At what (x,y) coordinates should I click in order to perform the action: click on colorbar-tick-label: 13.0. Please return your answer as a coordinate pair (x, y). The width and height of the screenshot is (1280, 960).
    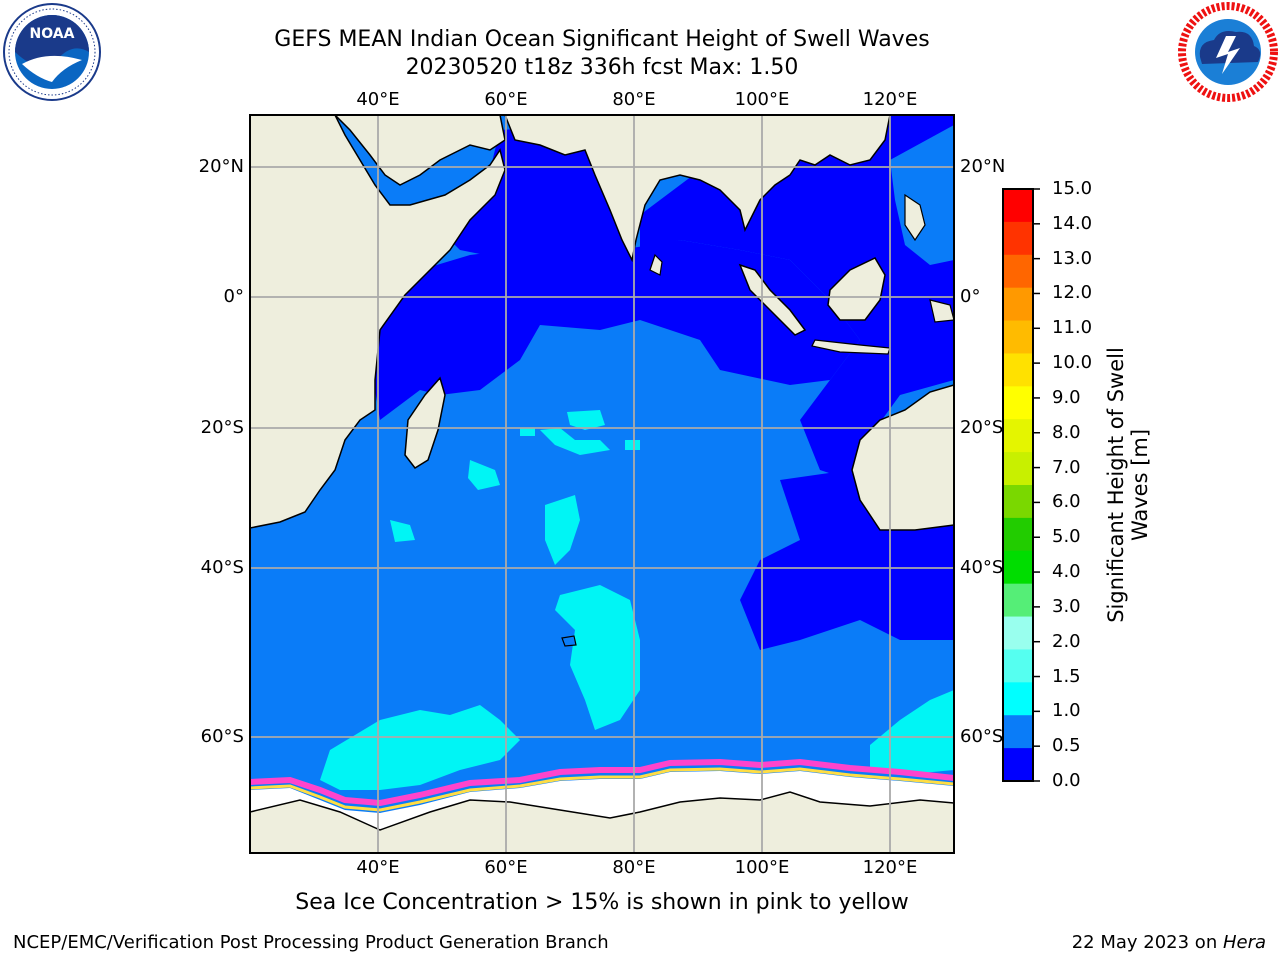
    Looking at the image, I should click on (1072, 258).